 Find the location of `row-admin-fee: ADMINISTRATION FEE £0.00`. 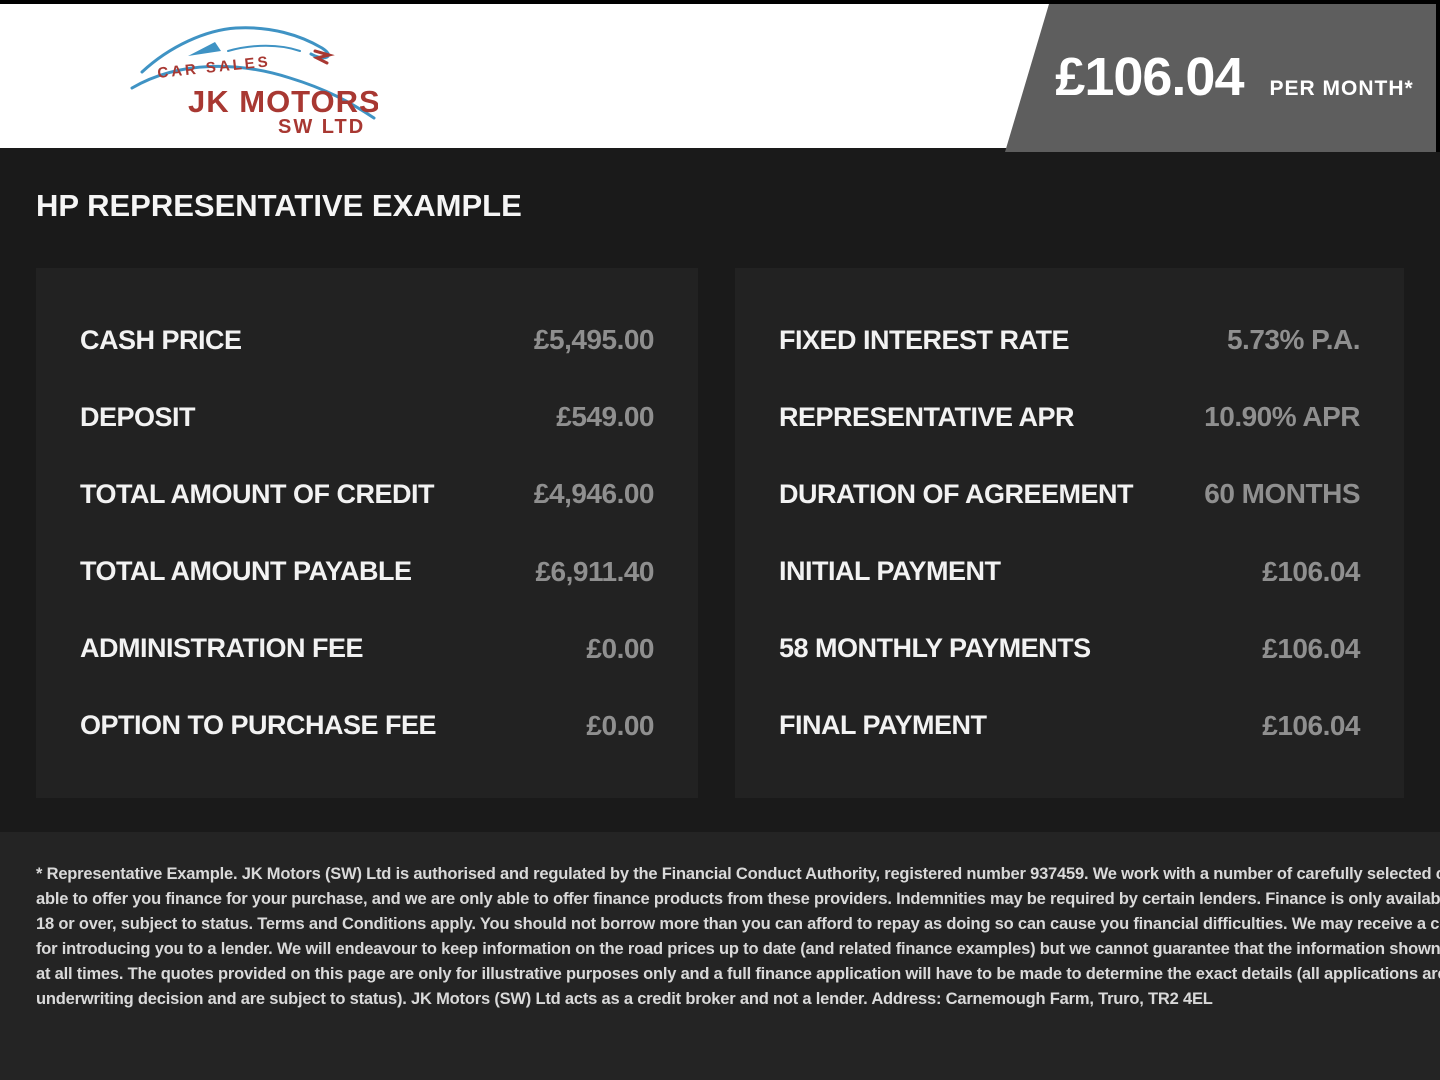

row-admin-fee: ADMINISTRATION FEE £0.00 is located at coordinates (367, 649).